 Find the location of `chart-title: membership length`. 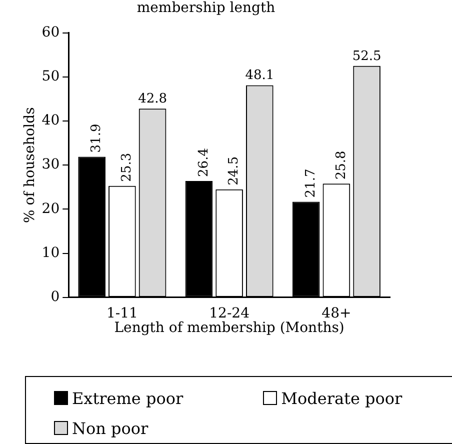

chart-title: membership length is located at coordinates (206, 8).